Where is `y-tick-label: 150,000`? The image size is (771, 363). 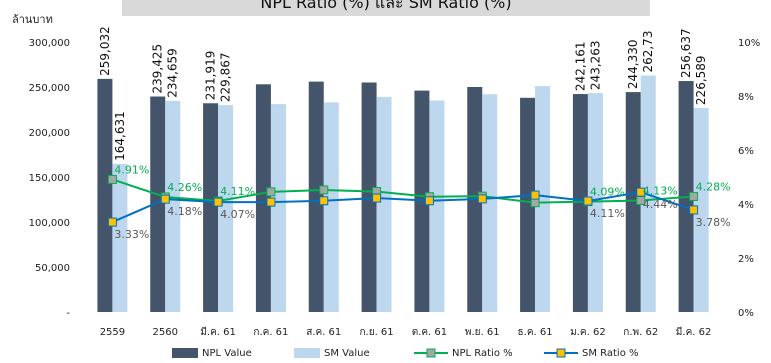
y-tick-label: 150,000 is located at coordinates (49, 178).